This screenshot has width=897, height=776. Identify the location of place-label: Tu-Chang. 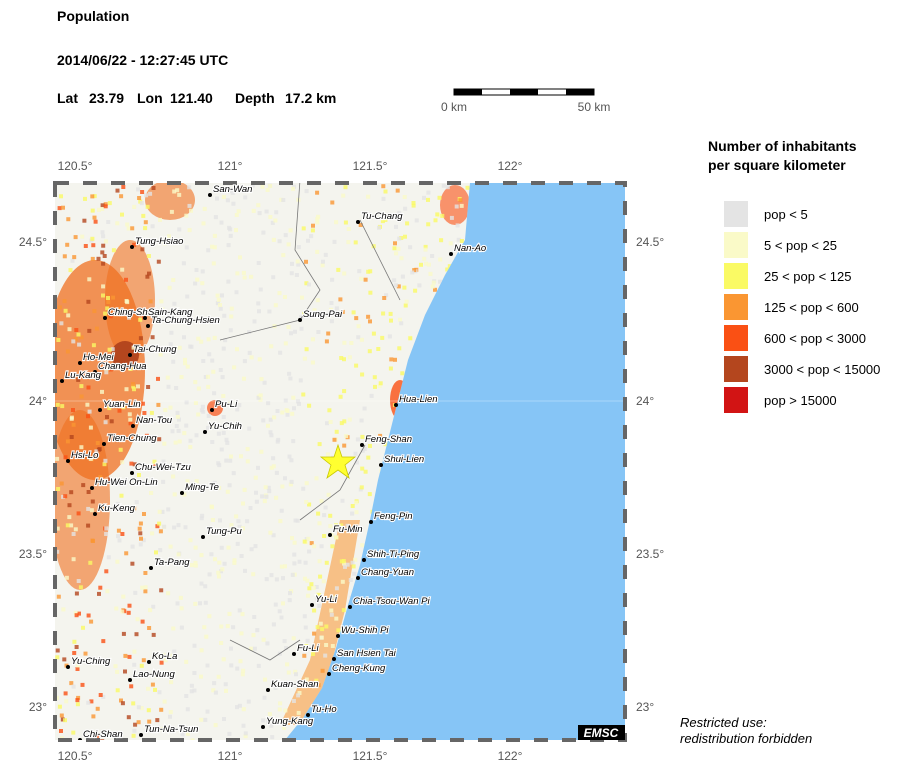
(382, 216).